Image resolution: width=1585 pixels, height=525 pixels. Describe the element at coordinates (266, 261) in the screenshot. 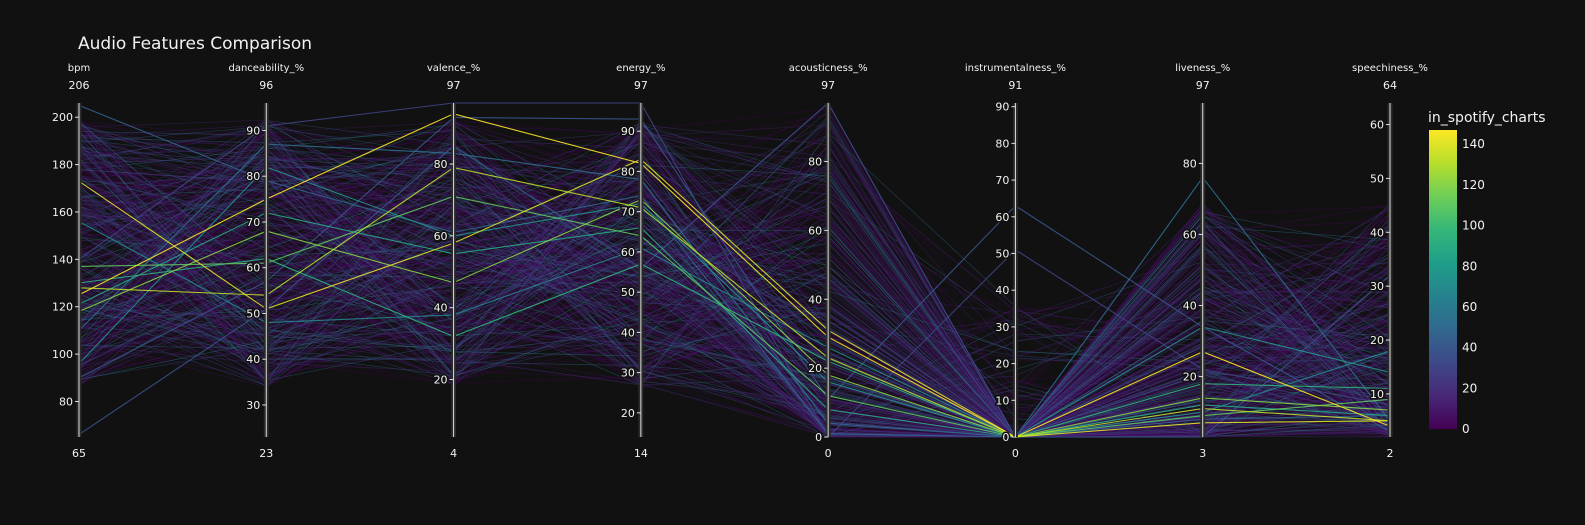

I see `axis-danceability: danceability_% 96 23 30 40 50 60 70 80 90` at that location.